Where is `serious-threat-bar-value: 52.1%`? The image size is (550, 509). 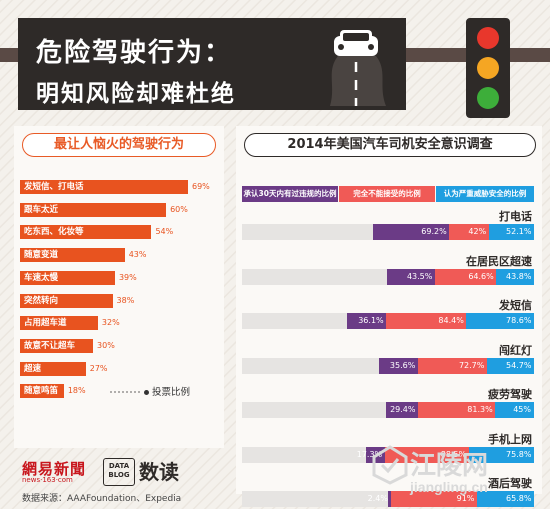
serious-threat-bar-value: 52.1% is located at coordinates (519, 231).